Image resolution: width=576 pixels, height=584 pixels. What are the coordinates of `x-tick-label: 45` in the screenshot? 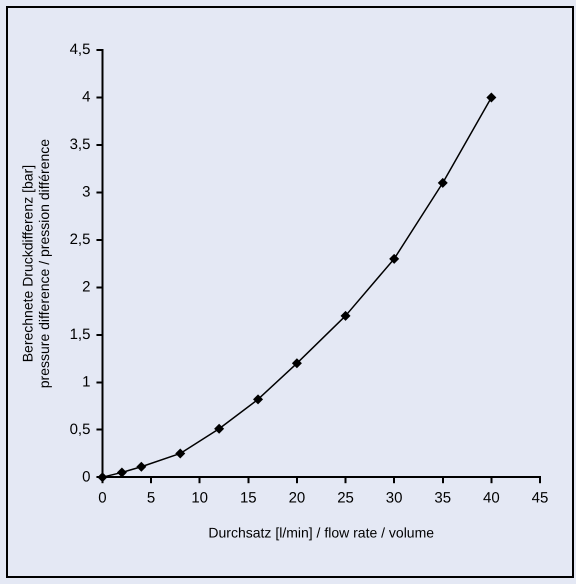 It's located at (540, 497).